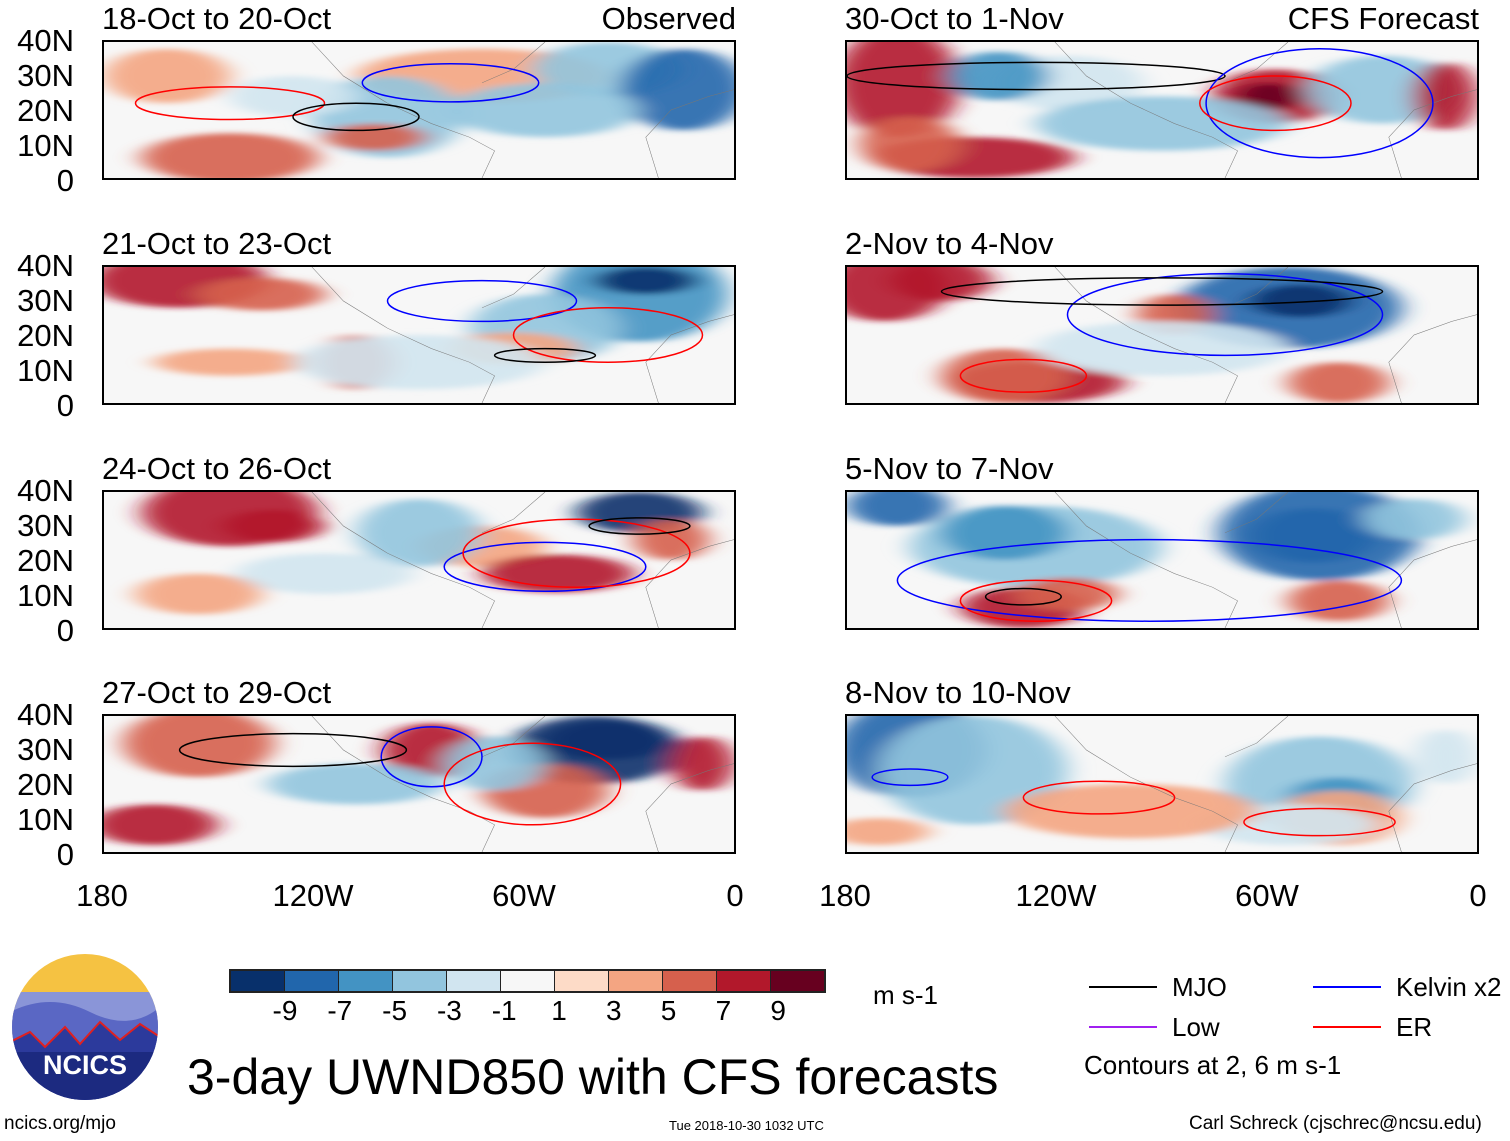  Describe the element at coordinates (614, 1010) in the screenshot. I see `colorbar-label: 3` at that location.